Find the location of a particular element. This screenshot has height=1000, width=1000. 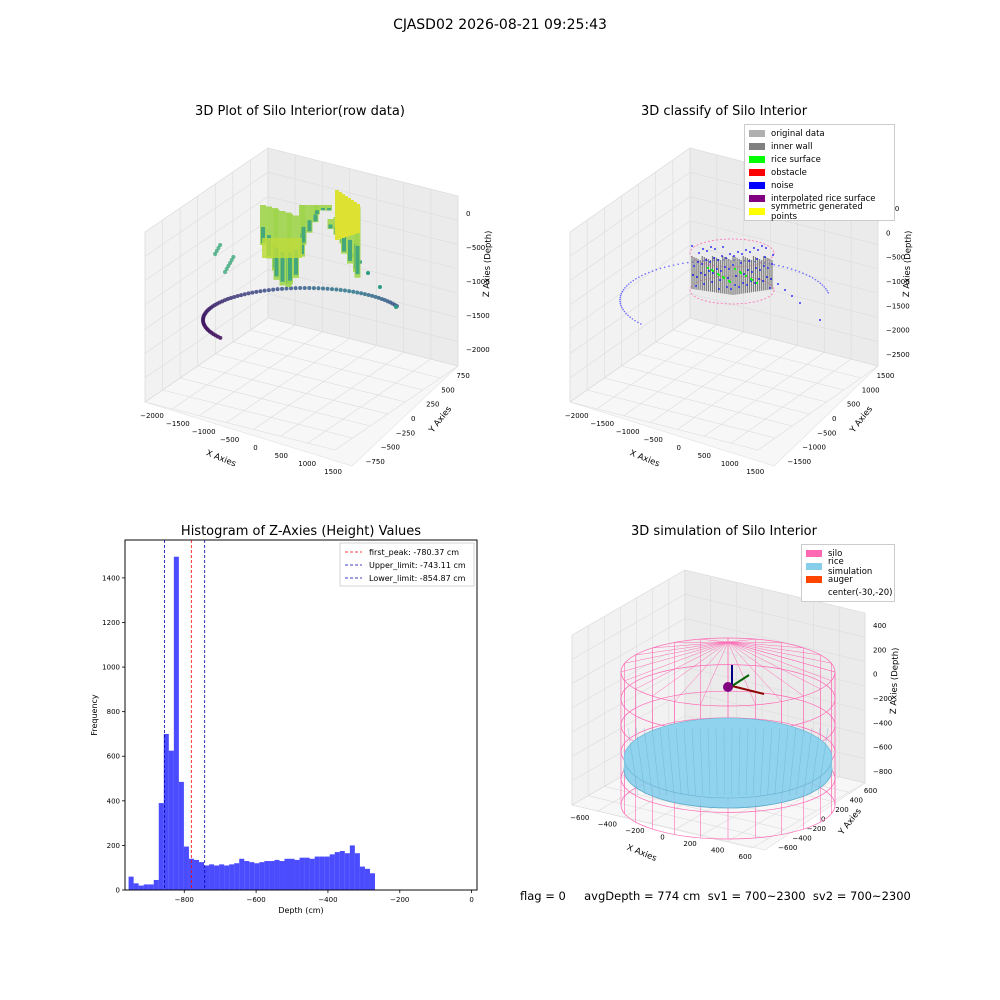

p1-xtick-label: 500 is located at coordinates (281, 456).